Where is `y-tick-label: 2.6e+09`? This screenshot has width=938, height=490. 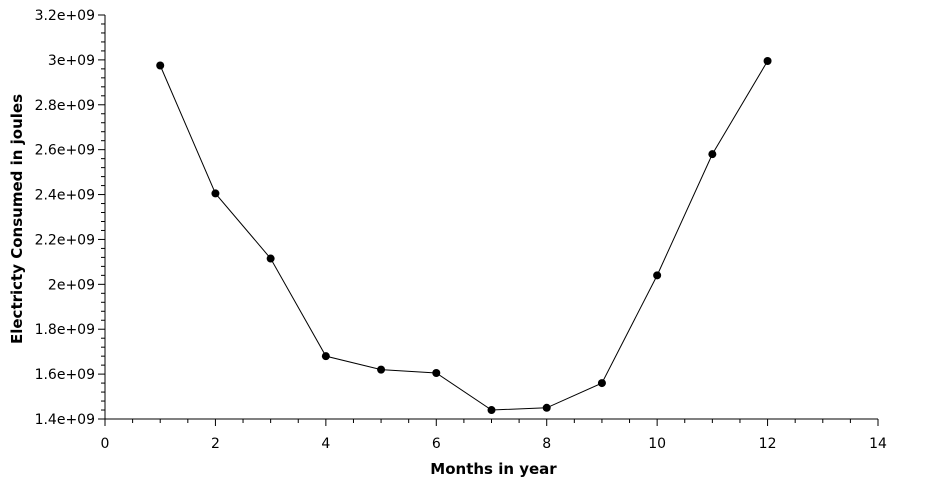 y-tick-label: 2.6e+09 is located at coordinates (65, 151).